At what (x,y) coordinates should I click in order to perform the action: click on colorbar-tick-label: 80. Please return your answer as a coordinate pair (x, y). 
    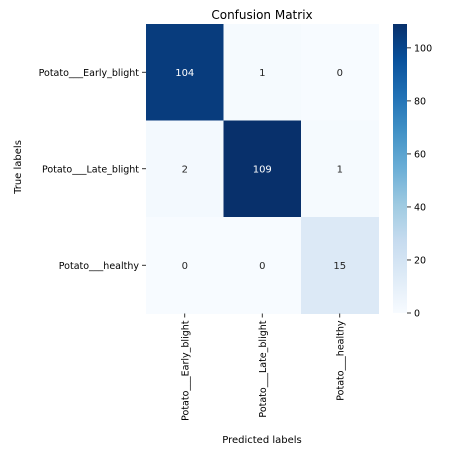
    Looking at the image, I should click on (420, 101).